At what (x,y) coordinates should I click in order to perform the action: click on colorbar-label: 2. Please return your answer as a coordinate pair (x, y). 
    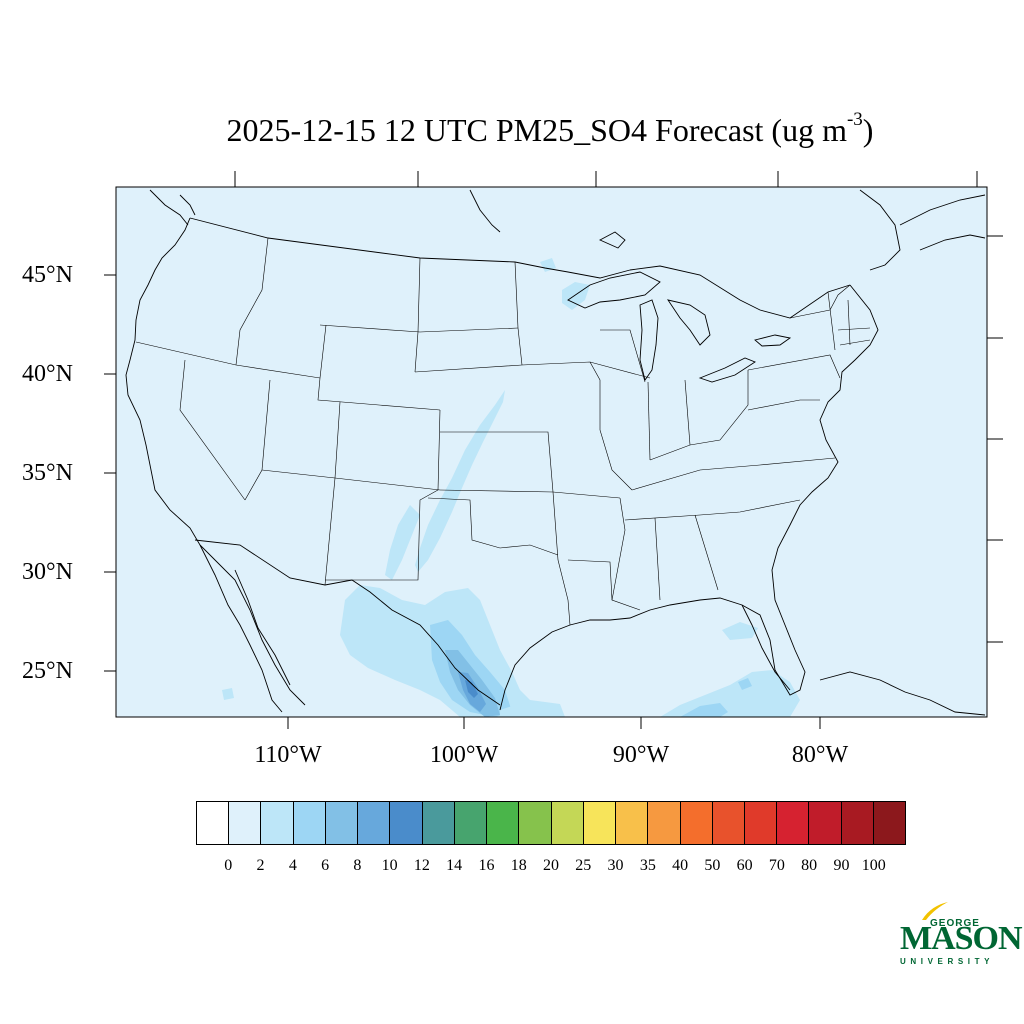
    Looking at the image, I should click on (260, 865).